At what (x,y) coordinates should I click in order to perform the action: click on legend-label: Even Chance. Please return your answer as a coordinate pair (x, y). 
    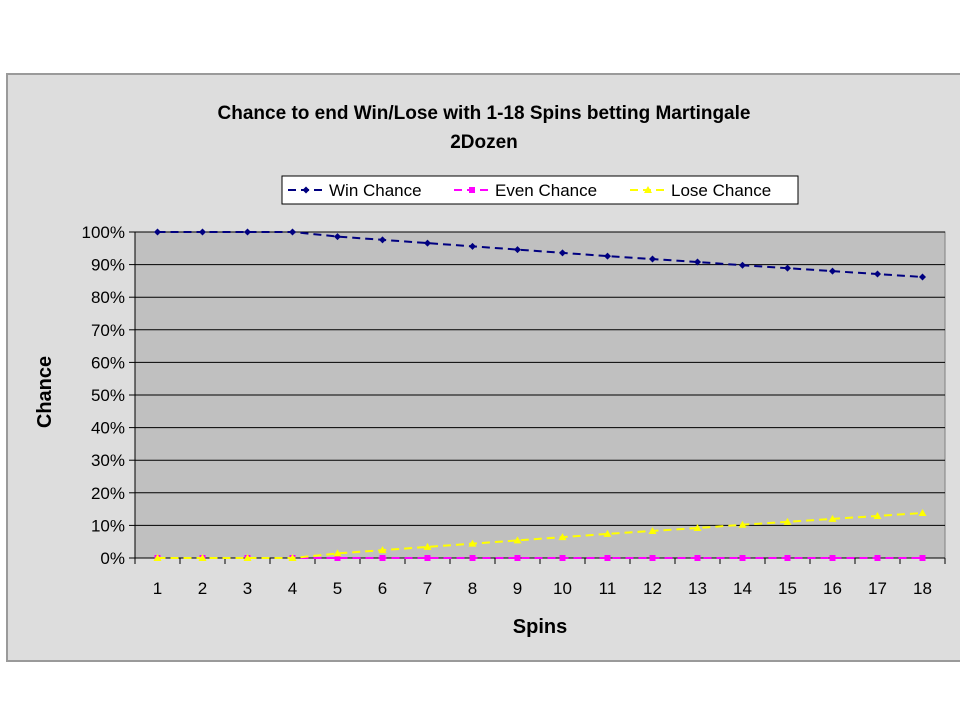
    Looking at the image, I should click on (546, 190).